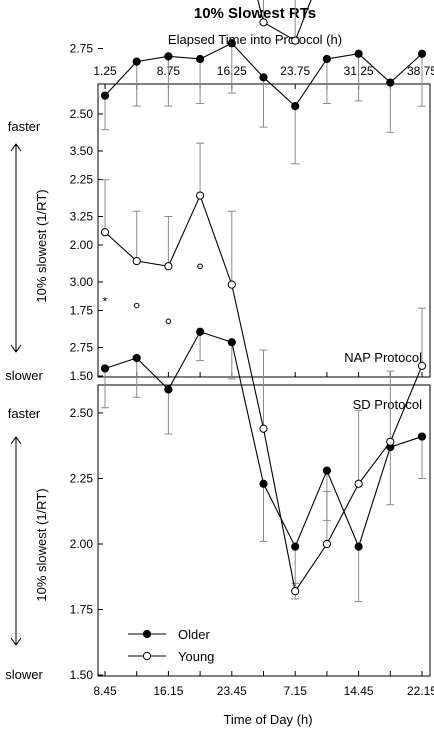 Image resolution: width=434 pixels, height=731 pixels. Describe the element at coordinates (24, 251) in the screenshot. I see `direction-indicator-top: faster slower` at that location.